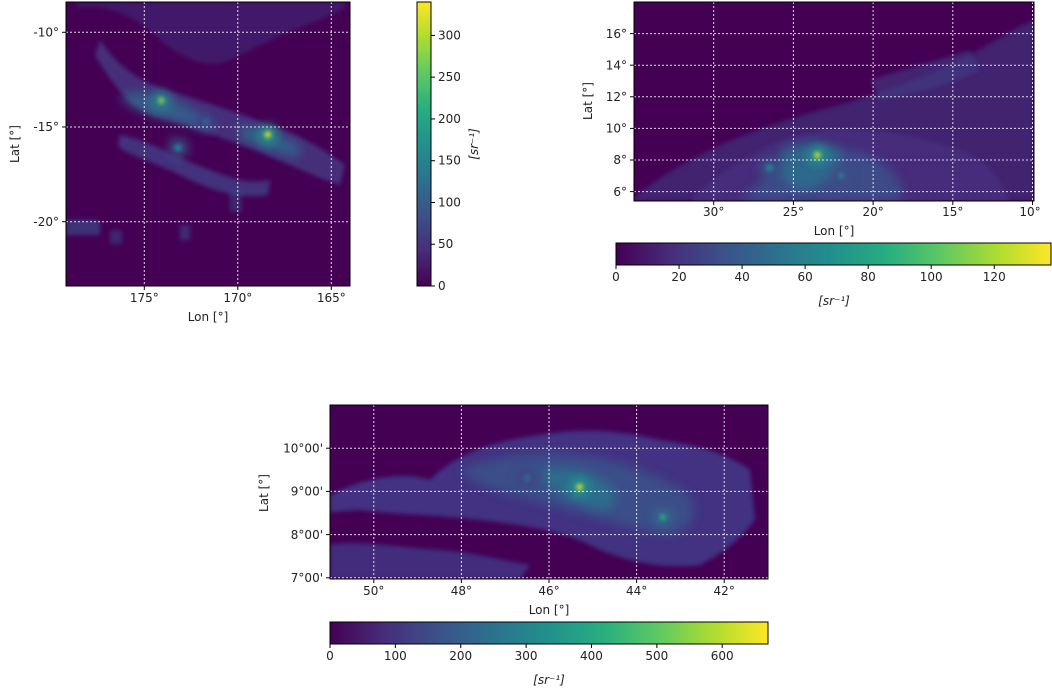  What do you see at coordinates (595, 498) in the screenshot?
I see `panel-3-hotspots` at bounding box center [595, 498].